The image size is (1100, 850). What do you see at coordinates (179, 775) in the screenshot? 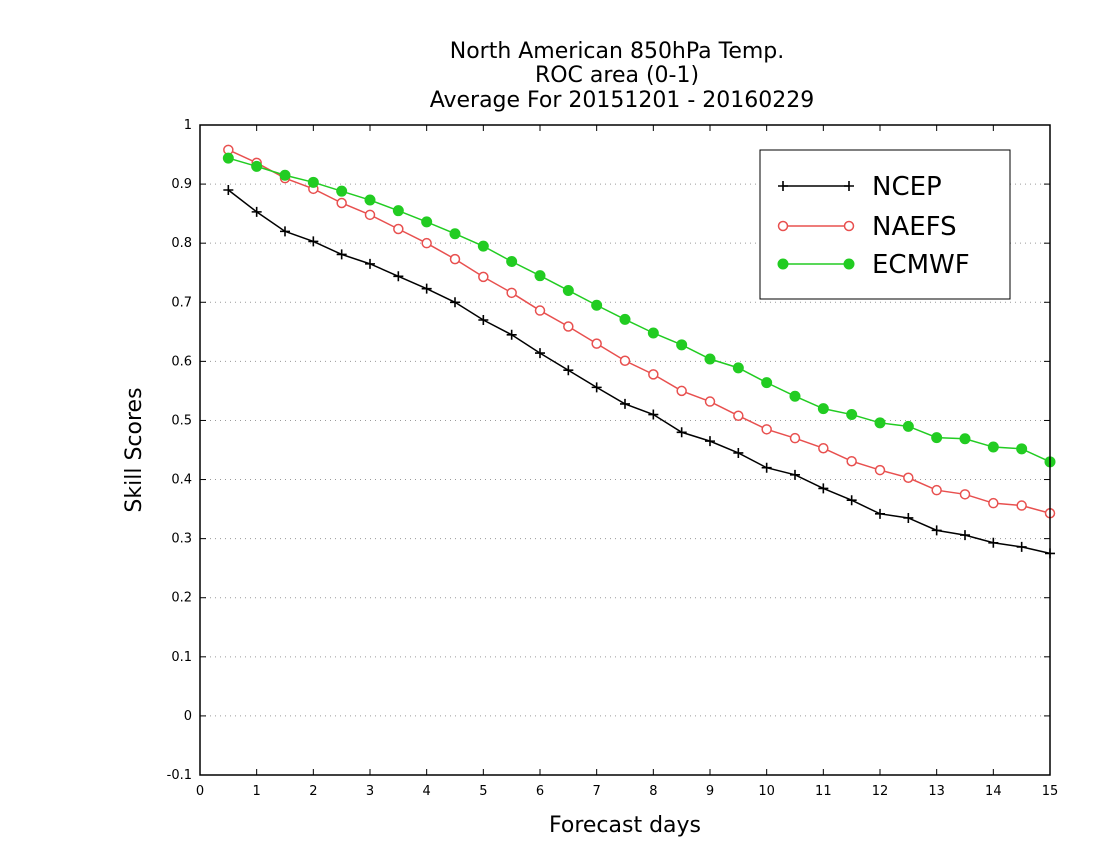
I see `y-tick-label: -0.1` at bounding box center [179, 775].